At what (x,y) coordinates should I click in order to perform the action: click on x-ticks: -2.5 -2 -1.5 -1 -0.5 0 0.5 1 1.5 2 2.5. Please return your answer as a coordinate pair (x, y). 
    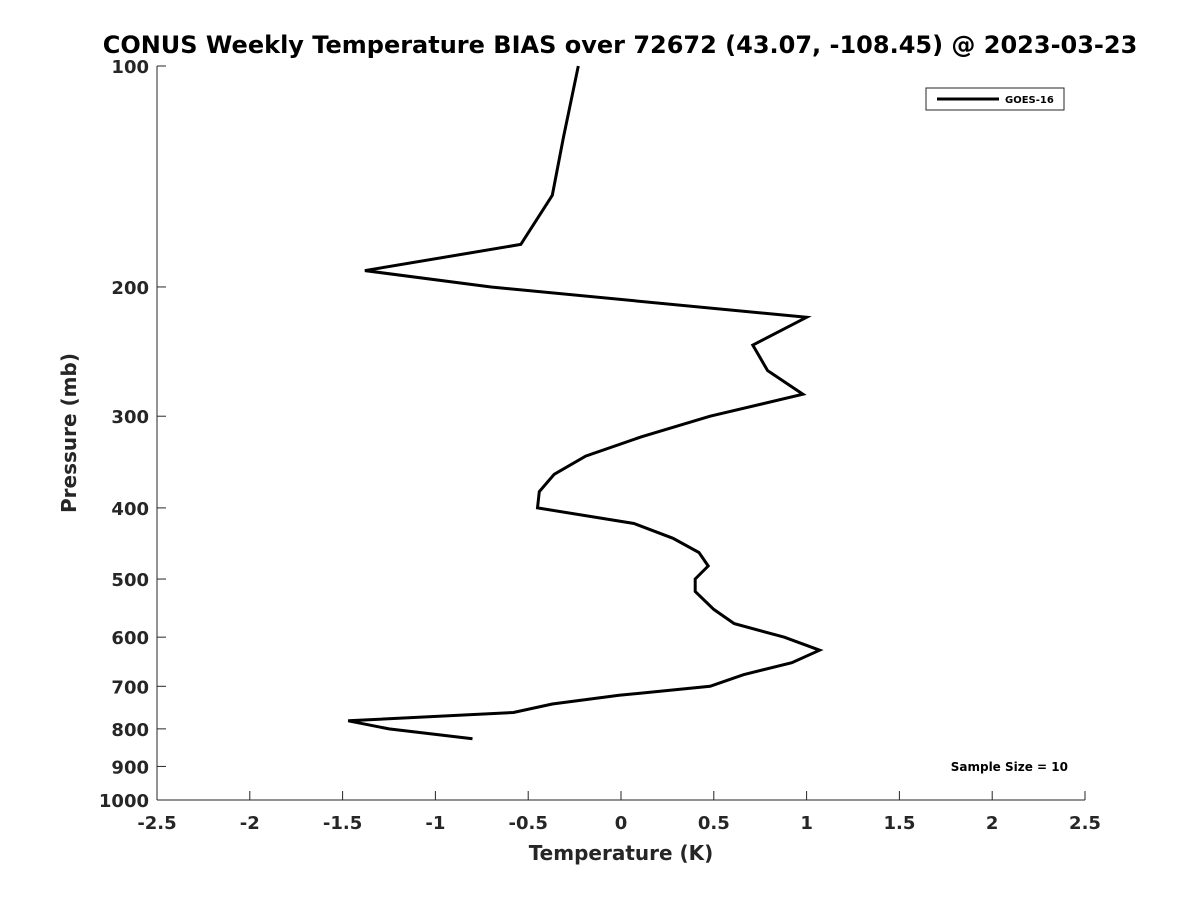
    Looking at the image, I should click on (619, 812).